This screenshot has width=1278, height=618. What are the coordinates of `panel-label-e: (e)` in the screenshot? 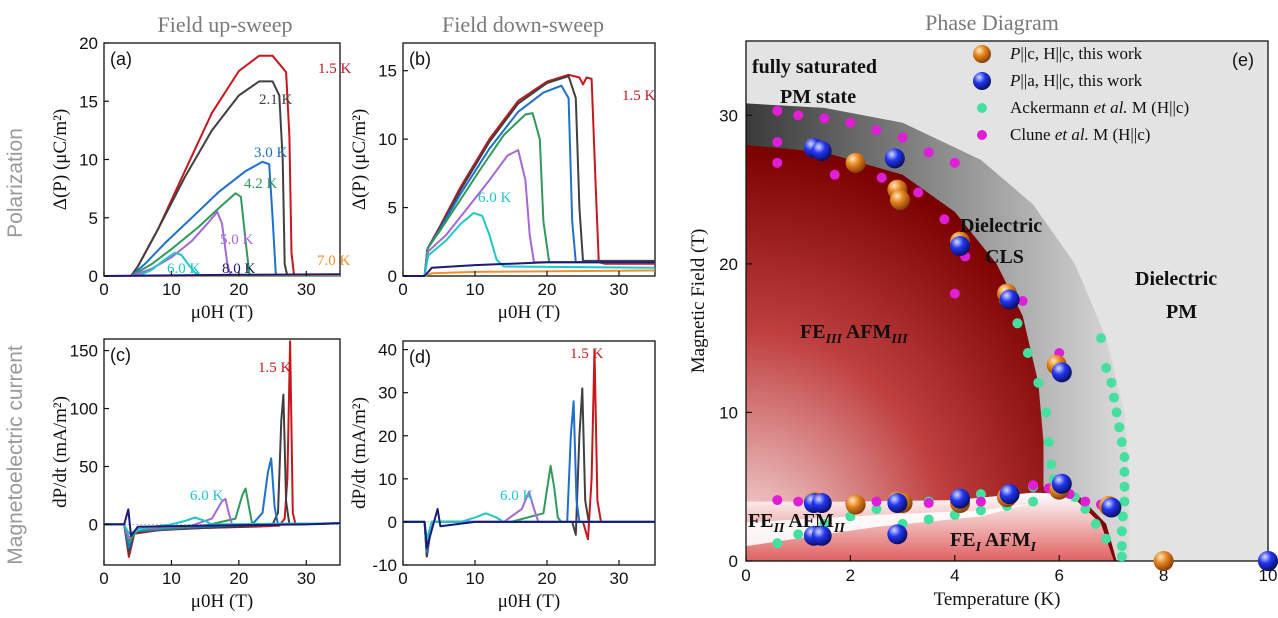 It's located at (1243, 60).